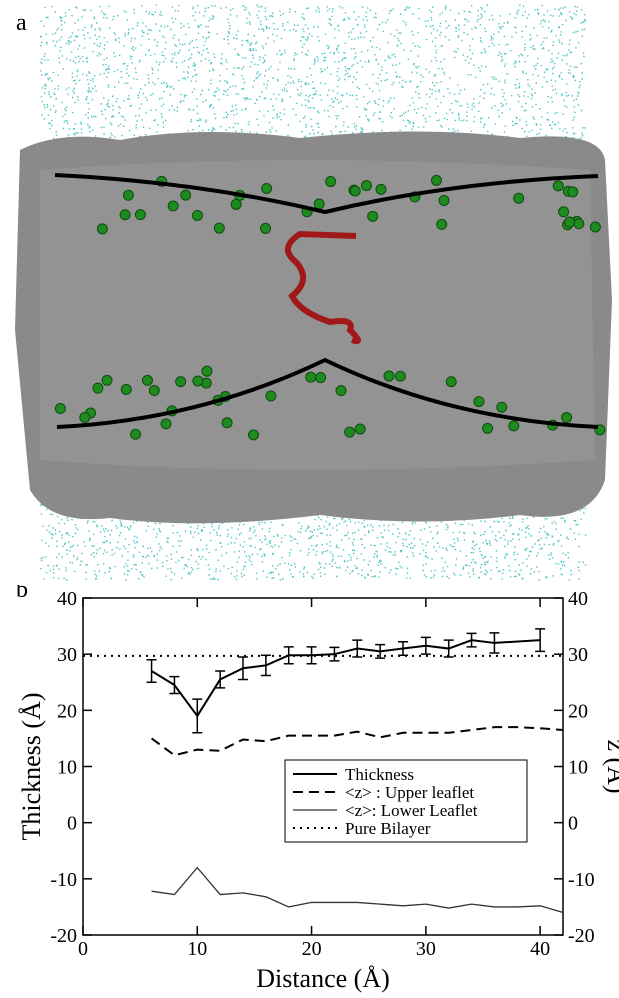 This screenshot has height=998, width=619. Describe the element at coordinates (578, 599) in the screenshot. I see `y2-tick-label: 40` at that location.